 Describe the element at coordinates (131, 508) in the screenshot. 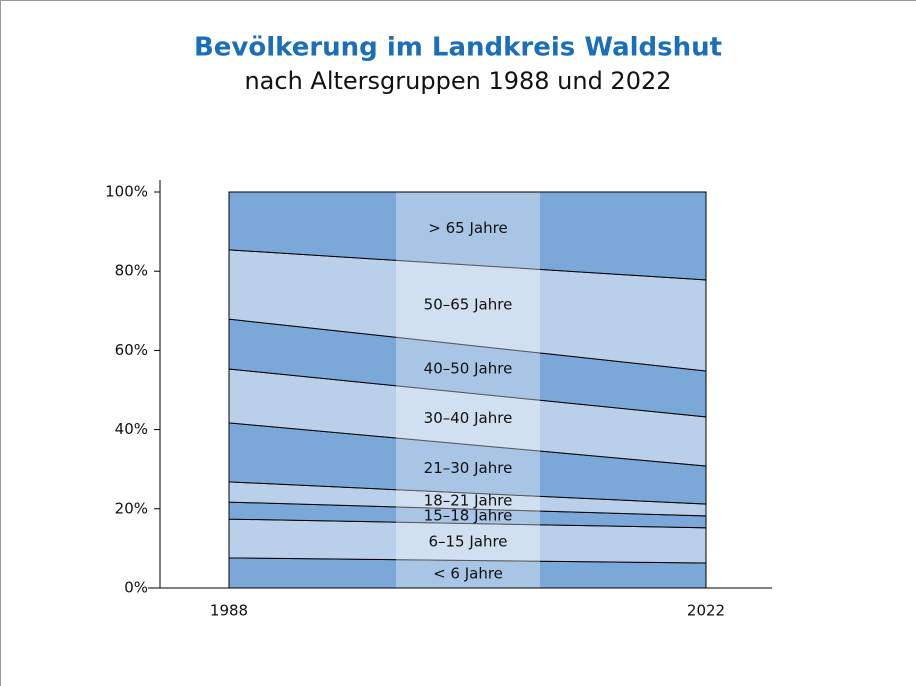

I see `y-tick-label: 20%` at that location.